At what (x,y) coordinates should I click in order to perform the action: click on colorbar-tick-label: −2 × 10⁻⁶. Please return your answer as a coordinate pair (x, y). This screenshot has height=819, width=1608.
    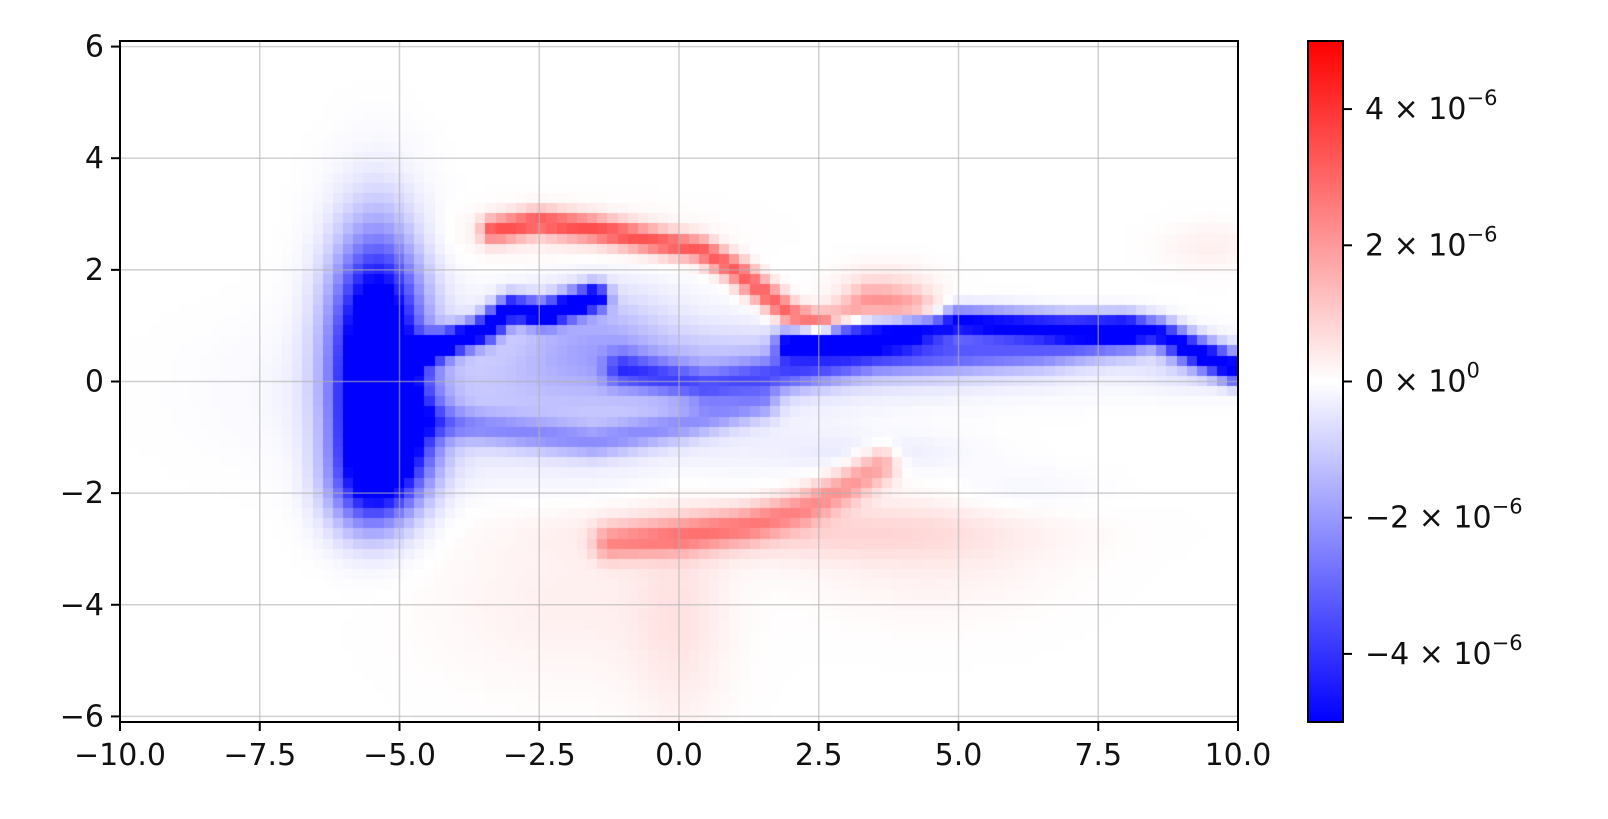
    Looking at the image, I should click on (1444, 515).